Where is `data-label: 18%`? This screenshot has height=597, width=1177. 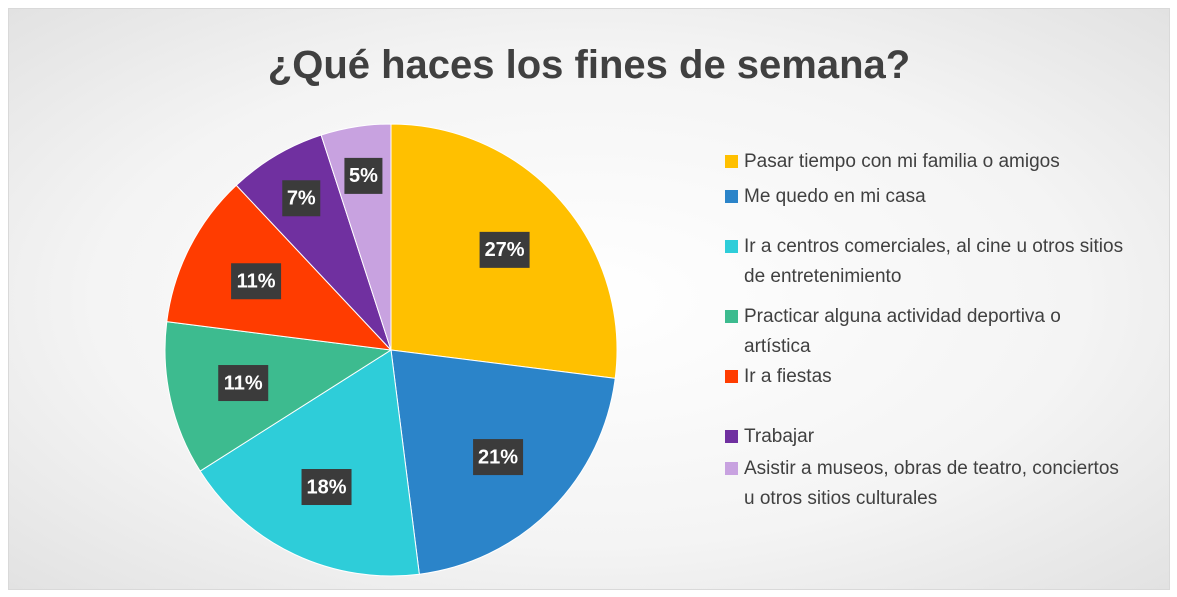
data-label: 18% is located at coordinates (327, 487).